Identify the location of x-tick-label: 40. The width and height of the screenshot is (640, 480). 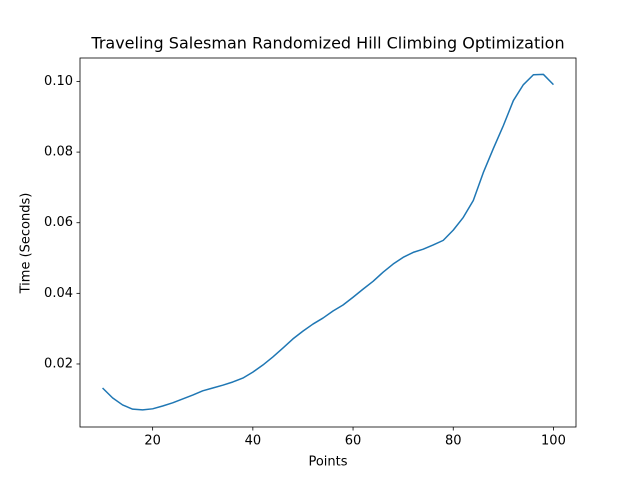
(253, 441).